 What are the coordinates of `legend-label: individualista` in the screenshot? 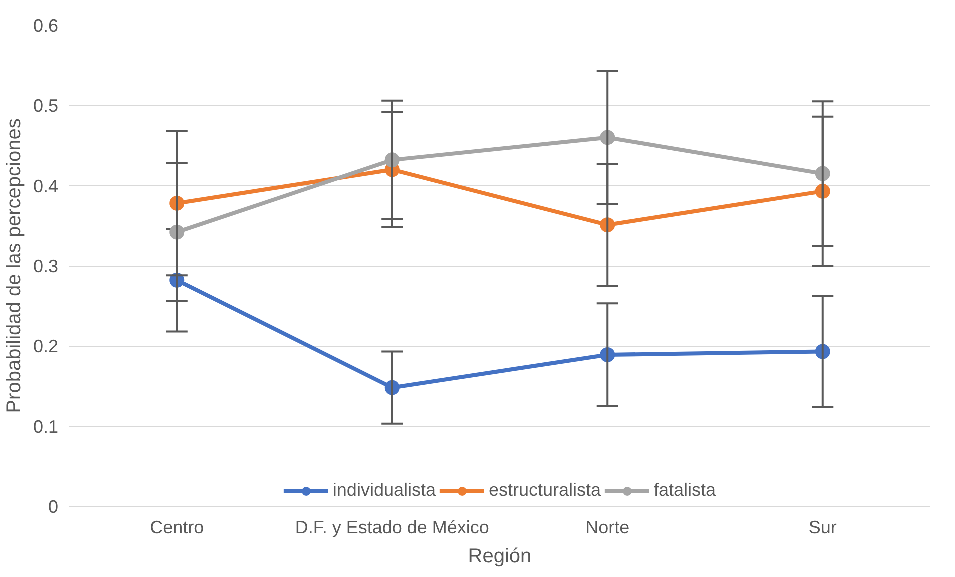 It's located at (384, 490).